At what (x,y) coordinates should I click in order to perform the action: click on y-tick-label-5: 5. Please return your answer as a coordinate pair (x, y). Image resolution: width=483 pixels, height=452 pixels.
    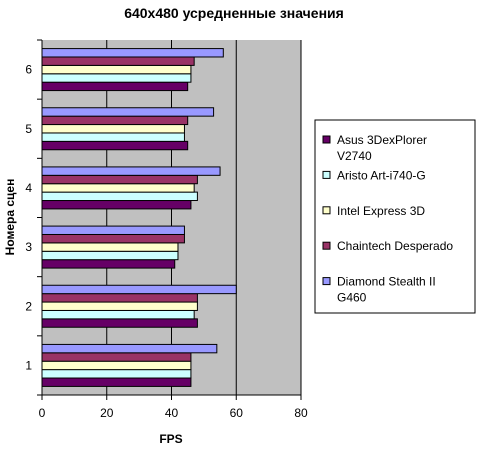
    Looking at the image, I should click on (28, 129).